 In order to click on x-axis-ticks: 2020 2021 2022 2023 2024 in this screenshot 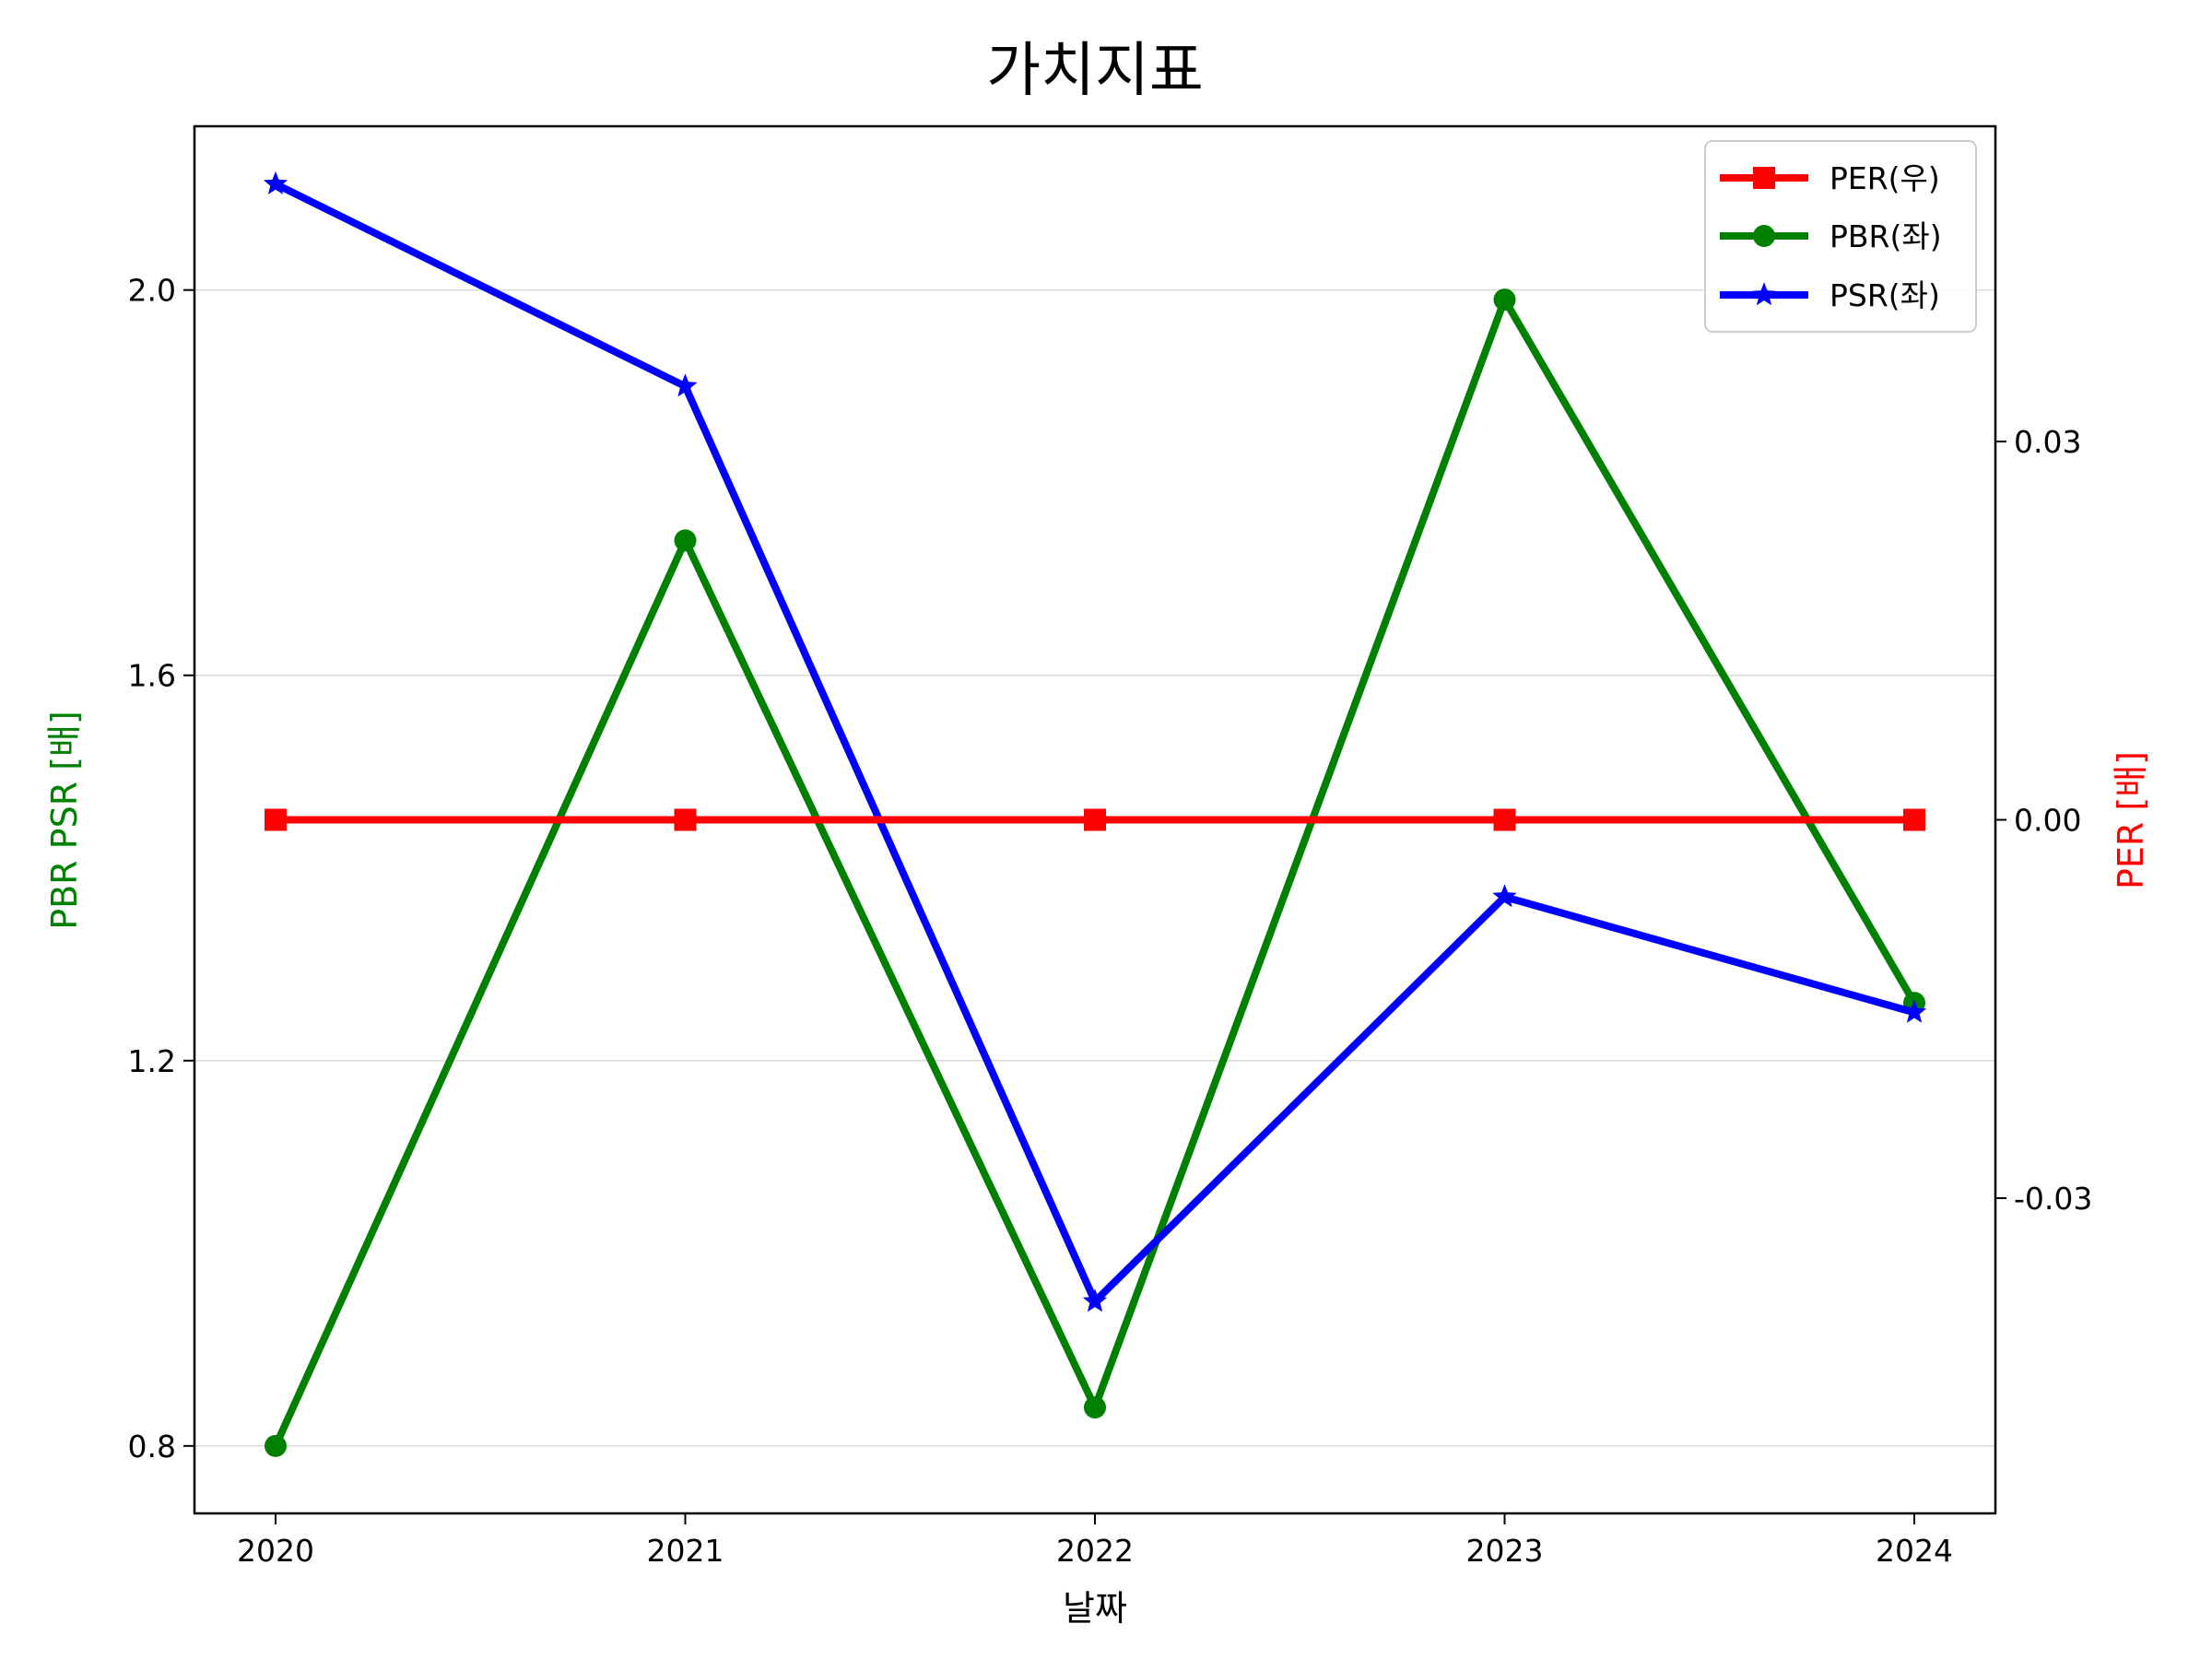, I will do `click(1095, 1541)`.